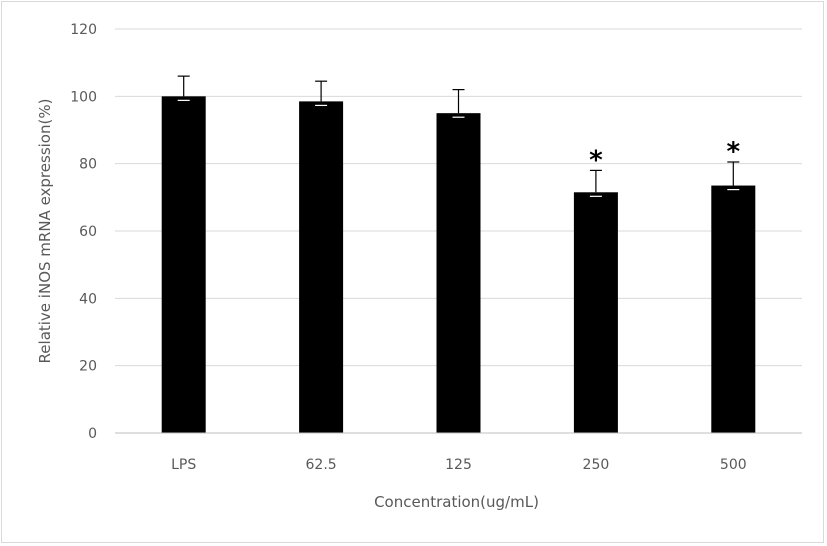  What do you see at coordinates (88, 232) in the screenshot?
I see `y-tick-label: 60` at bounding box center [88, 232].